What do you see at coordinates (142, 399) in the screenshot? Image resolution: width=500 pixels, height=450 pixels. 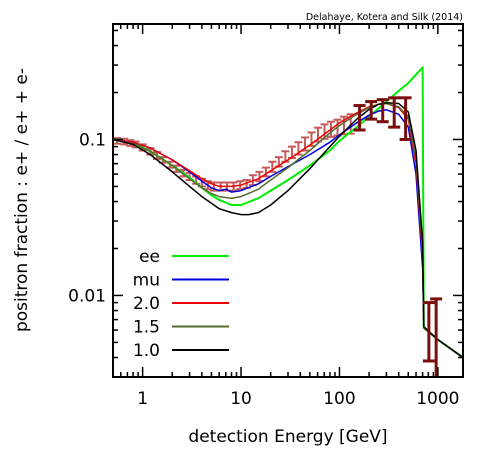 I see `x-tick-label: 1` at bounding box center [142, 399].